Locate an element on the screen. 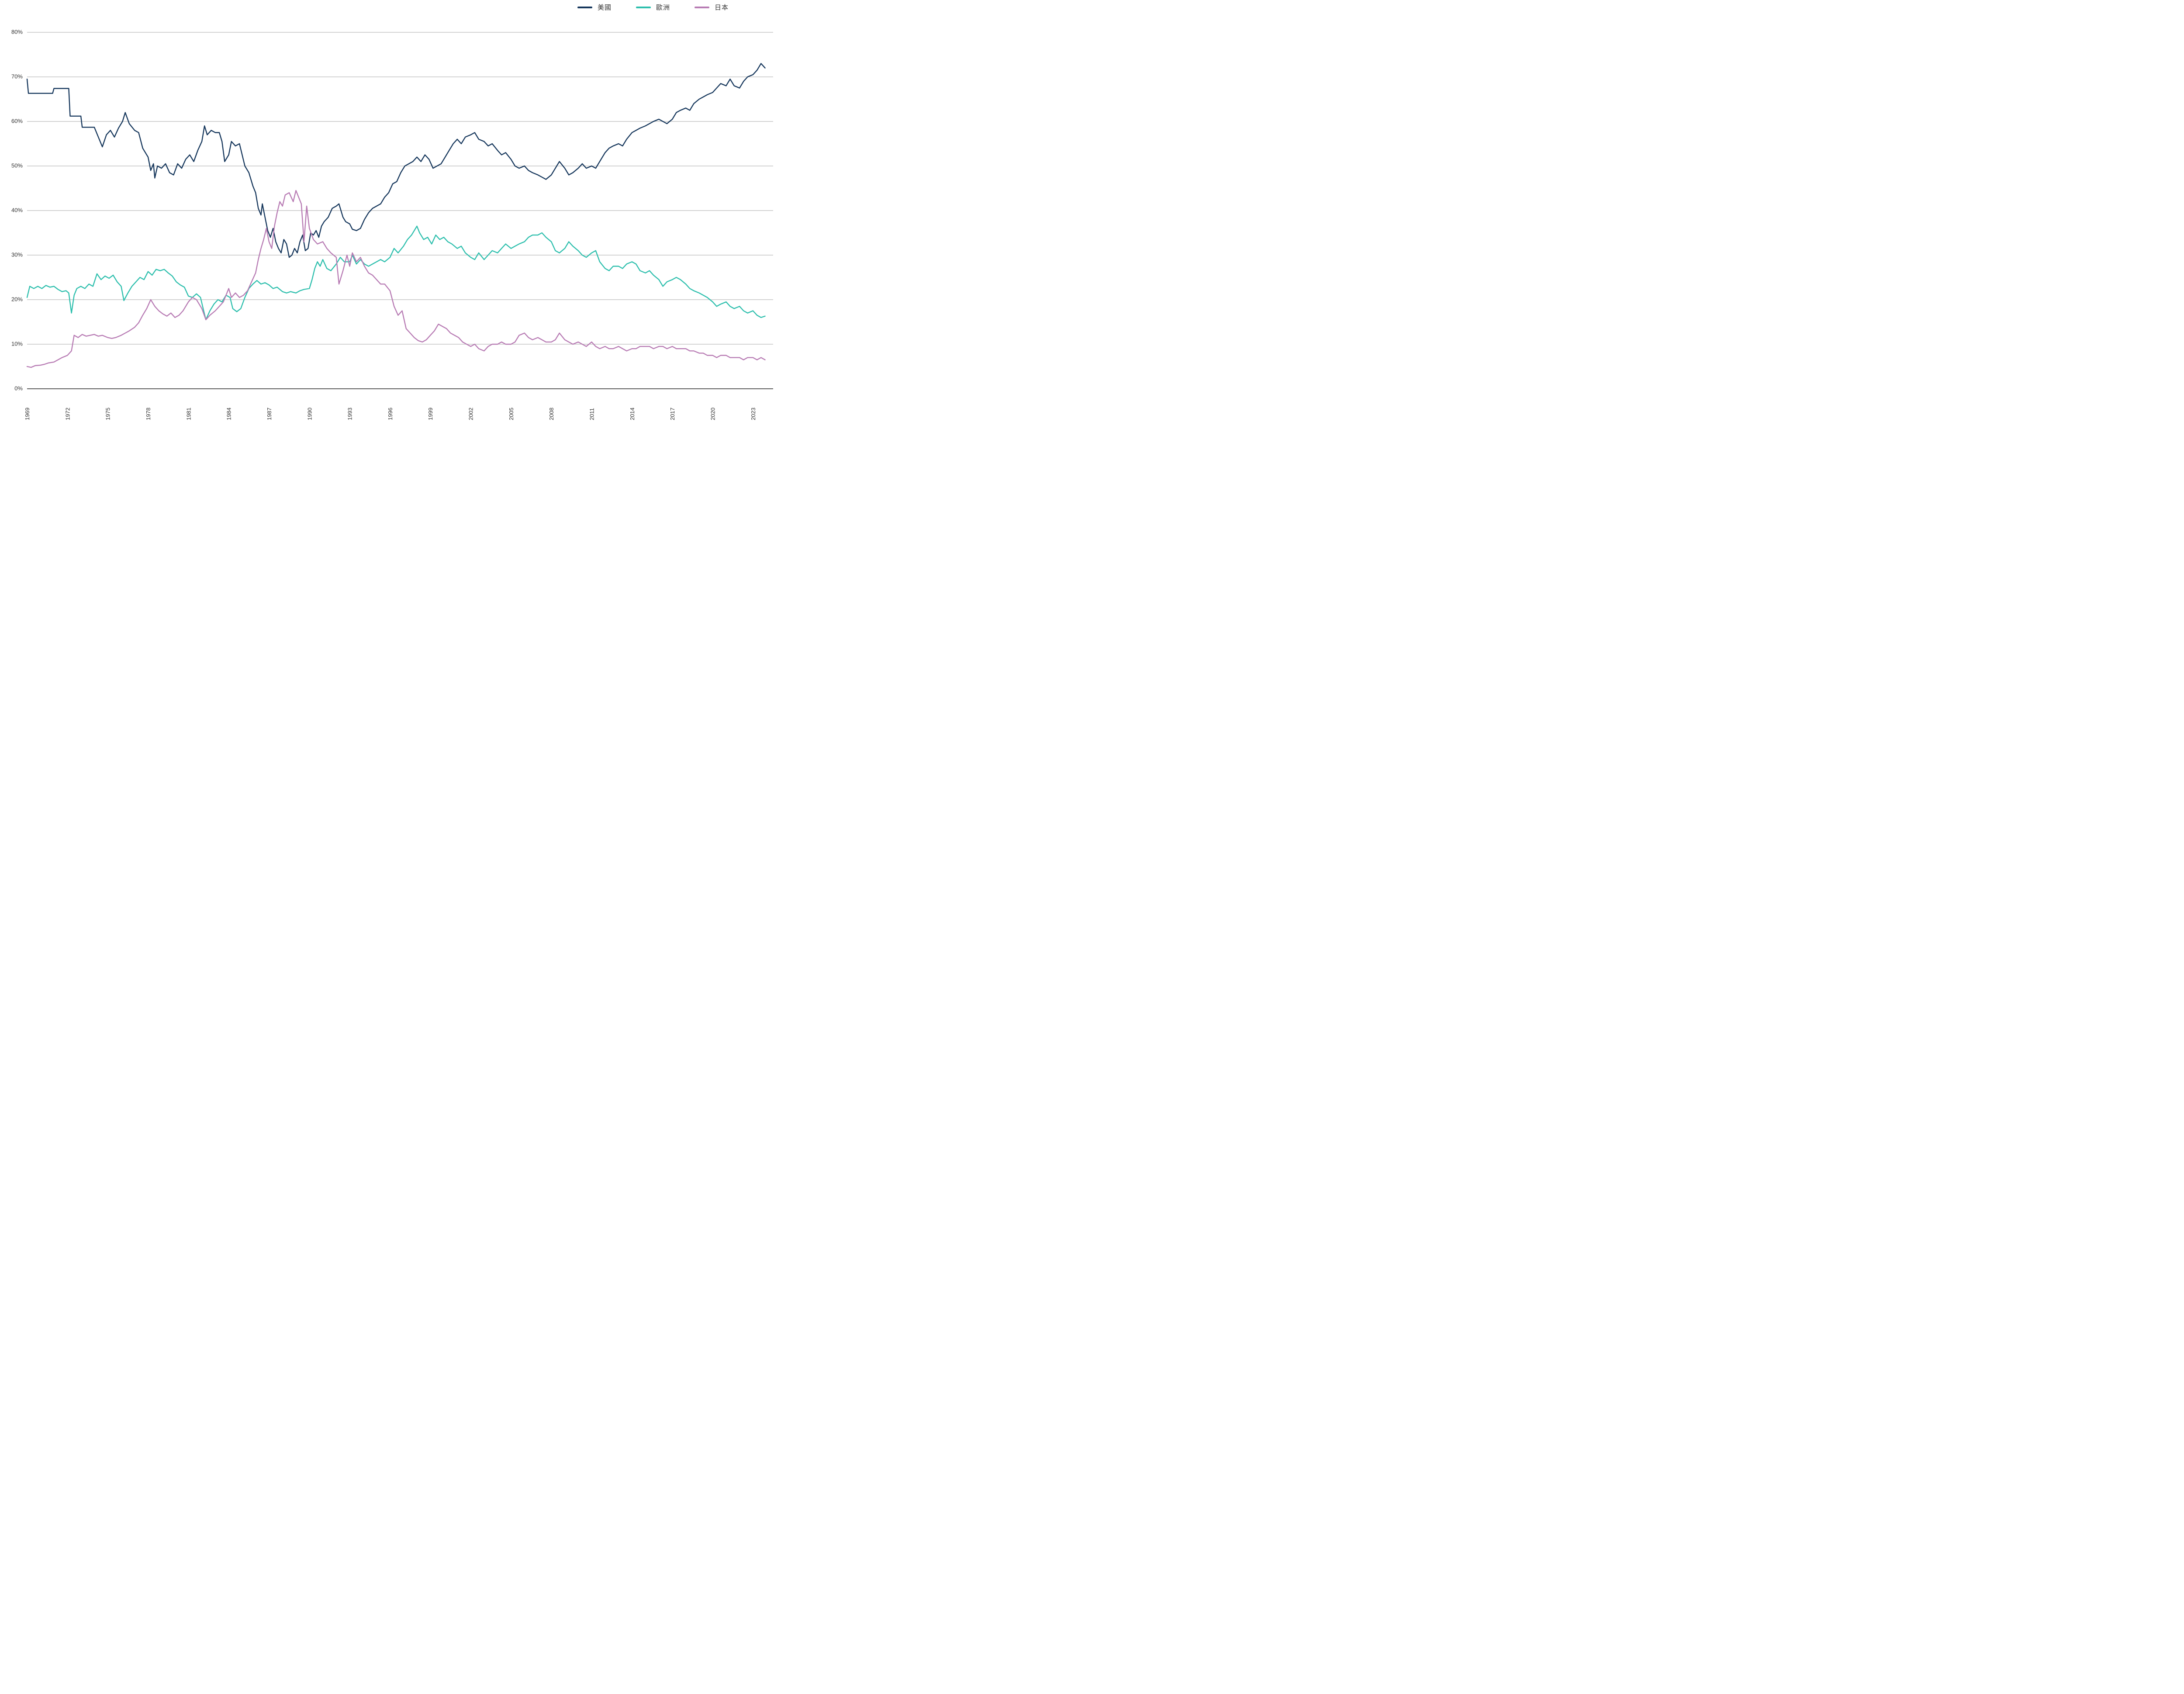 This screenshot has height=1694, width=2184. y-tick-label: 10% is located at coordinates (17, 343).